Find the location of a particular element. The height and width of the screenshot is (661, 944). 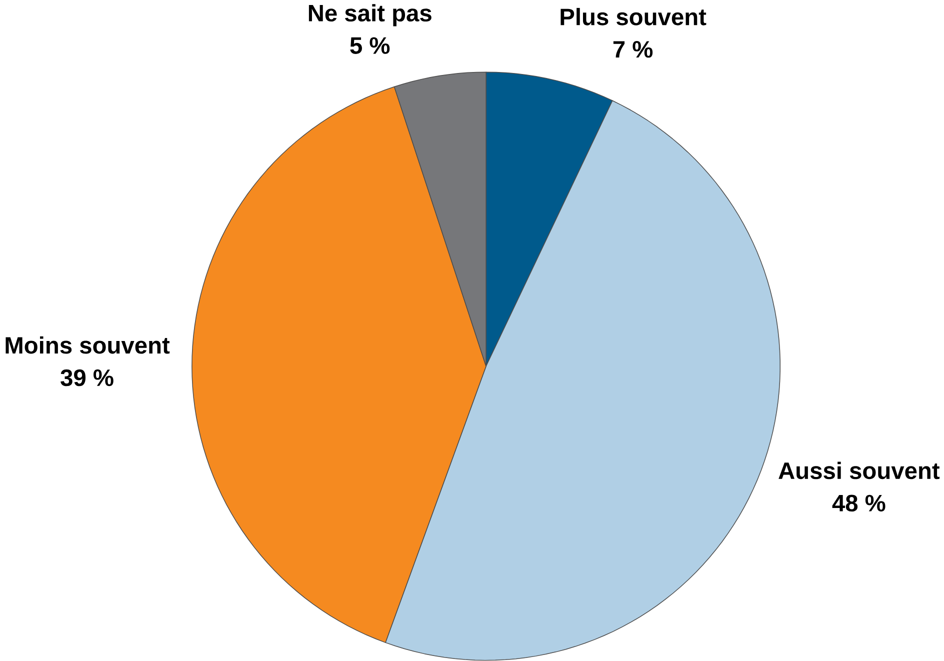

data-label: 5 % is located at coordinates (370, 45).